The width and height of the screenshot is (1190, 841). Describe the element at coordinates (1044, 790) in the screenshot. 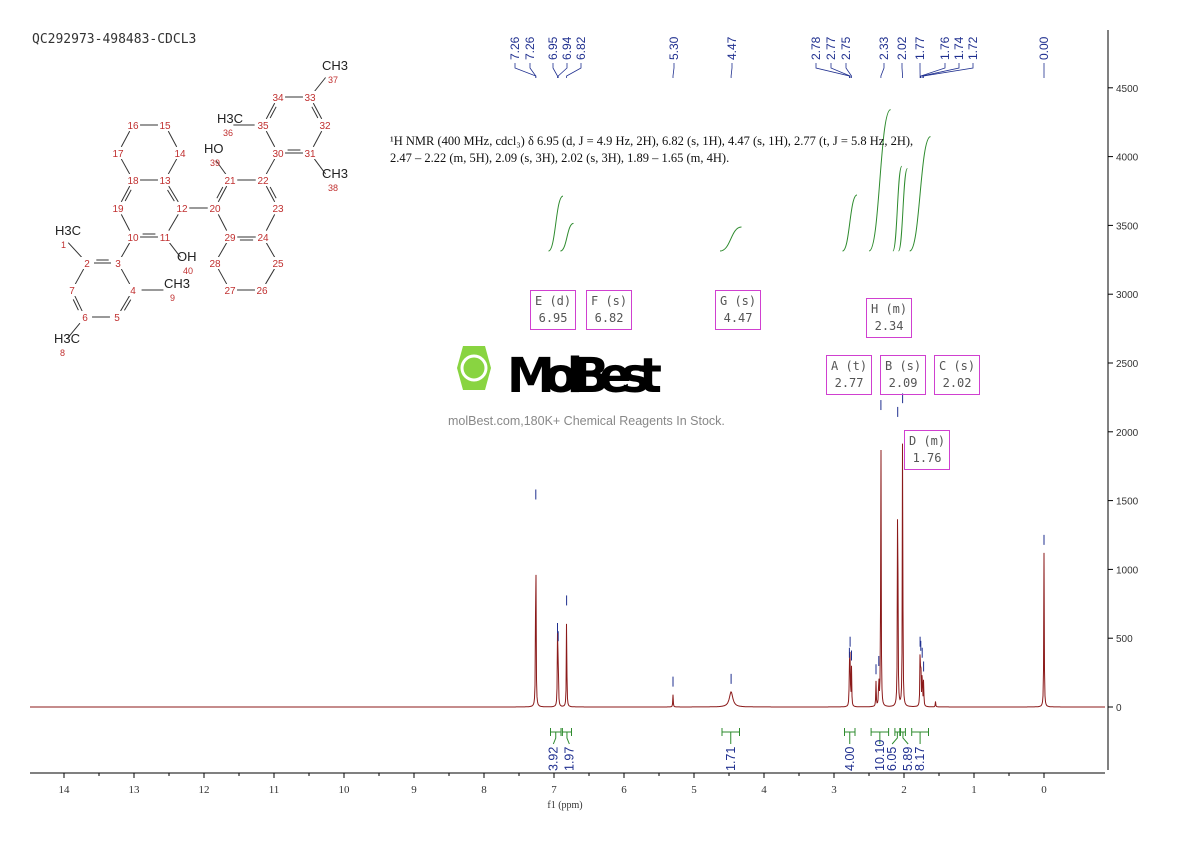

I see `x-tick-label: 0` at that location.